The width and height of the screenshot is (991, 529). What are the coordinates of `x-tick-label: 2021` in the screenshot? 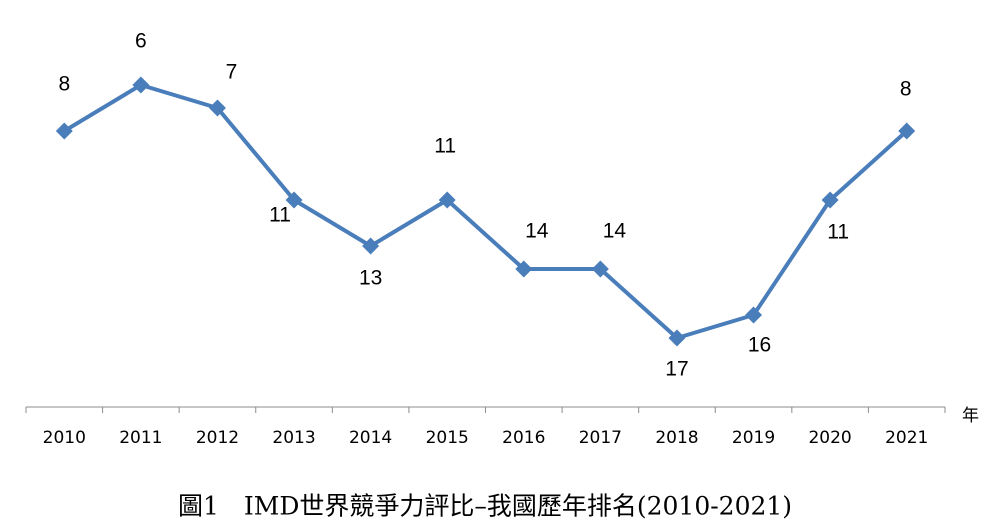 It's located at (906, 438).